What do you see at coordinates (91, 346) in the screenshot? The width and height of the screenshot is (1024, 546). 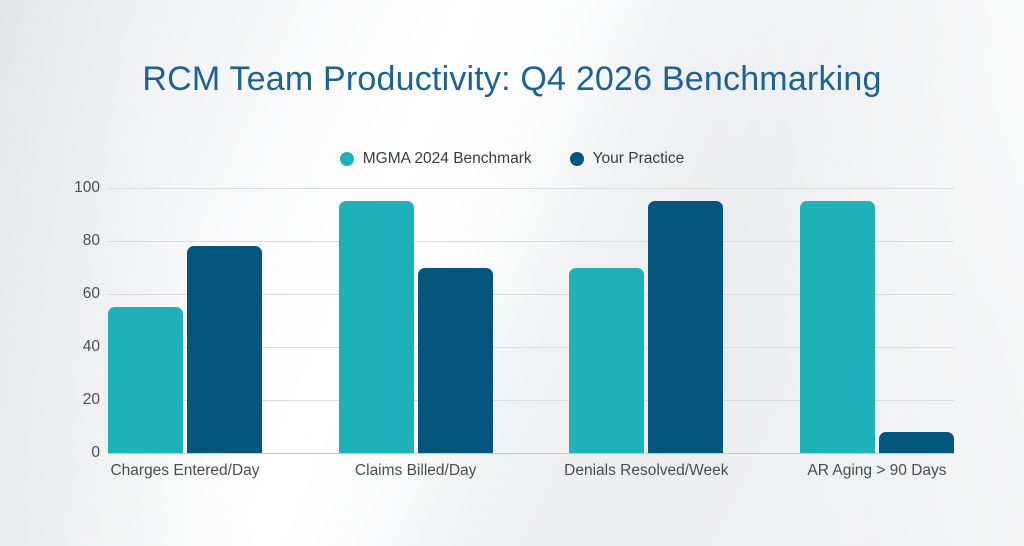 I see `y-tick-label: 40` at bounding box center [91, 346].